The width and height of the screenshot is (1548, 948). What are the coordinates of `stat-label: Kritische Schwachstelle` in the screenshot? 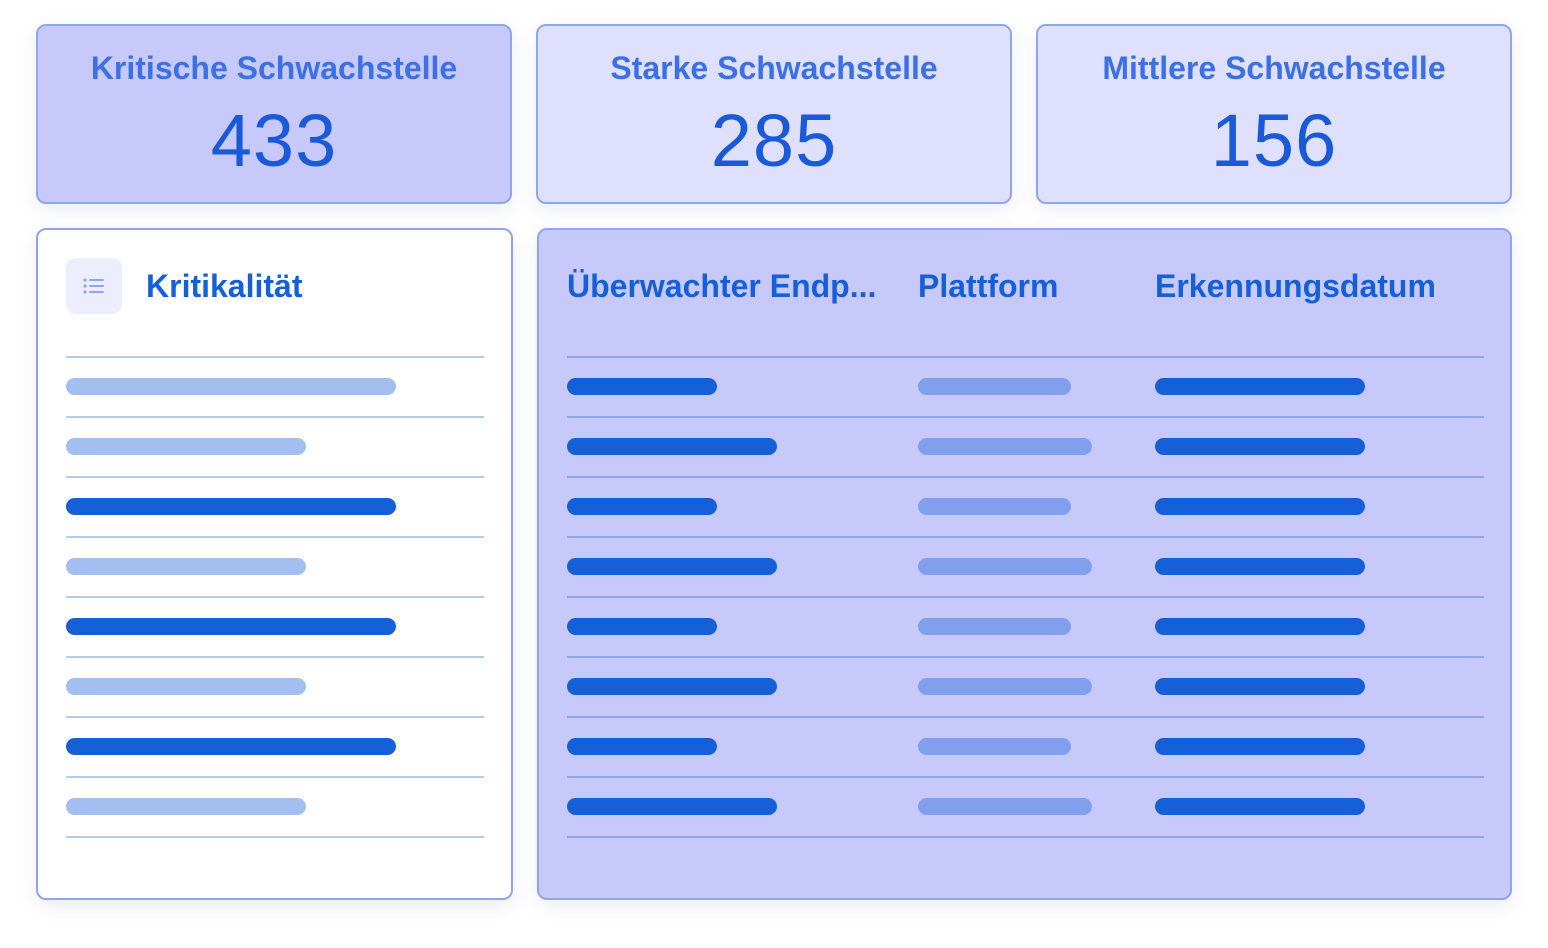 It's located at (274, 68).